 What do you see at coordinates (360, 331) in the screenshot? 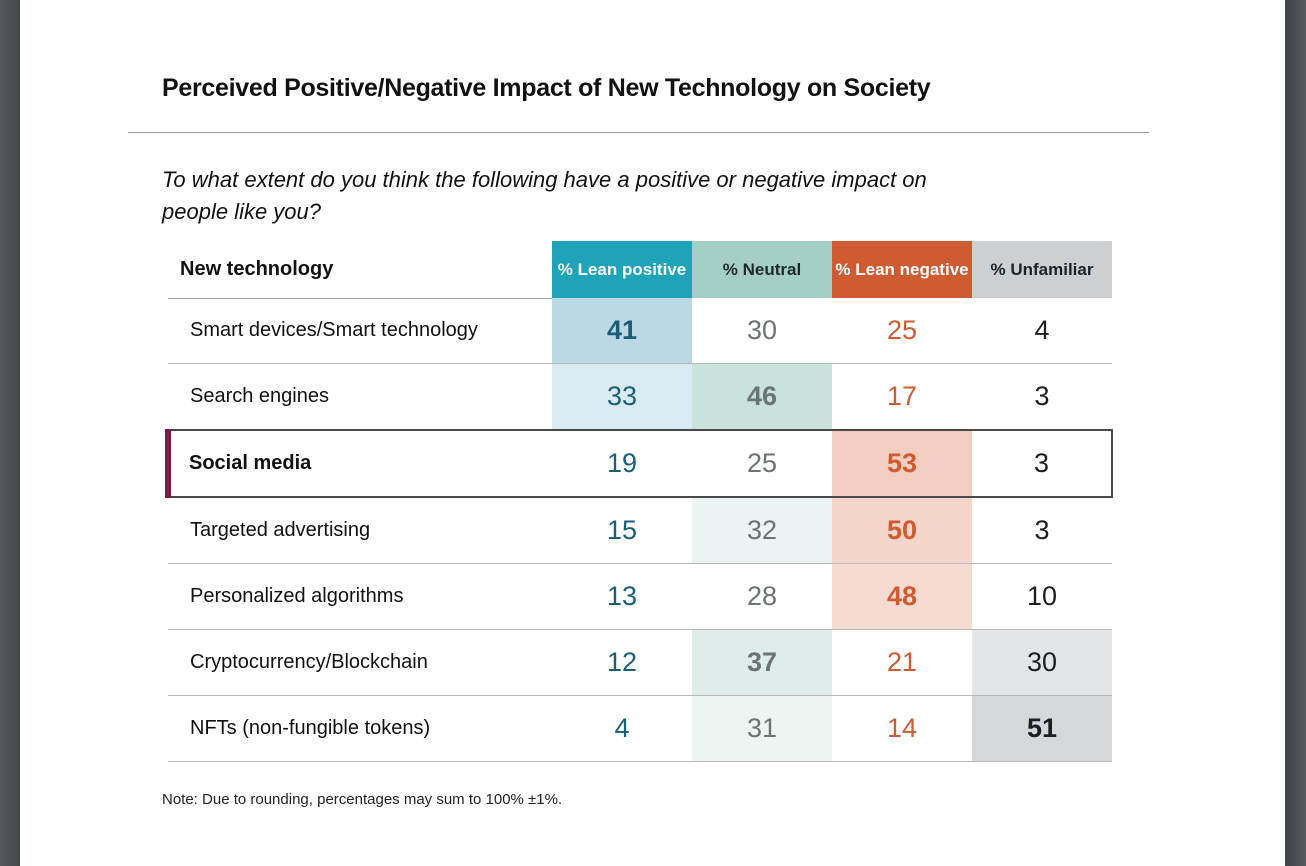
I see `row-technology-label: Smart devices/Smart technology` at bounding box center [360, 331].